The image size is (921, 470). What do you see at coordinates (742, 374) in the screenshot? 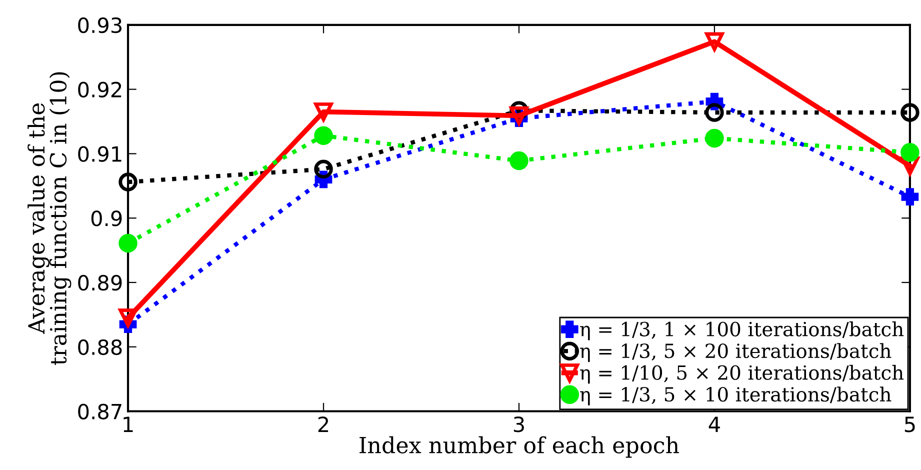
I see `legend-label: η = 1/10, 5 × 20 iterations/batch` at bounding box center [742, 374].